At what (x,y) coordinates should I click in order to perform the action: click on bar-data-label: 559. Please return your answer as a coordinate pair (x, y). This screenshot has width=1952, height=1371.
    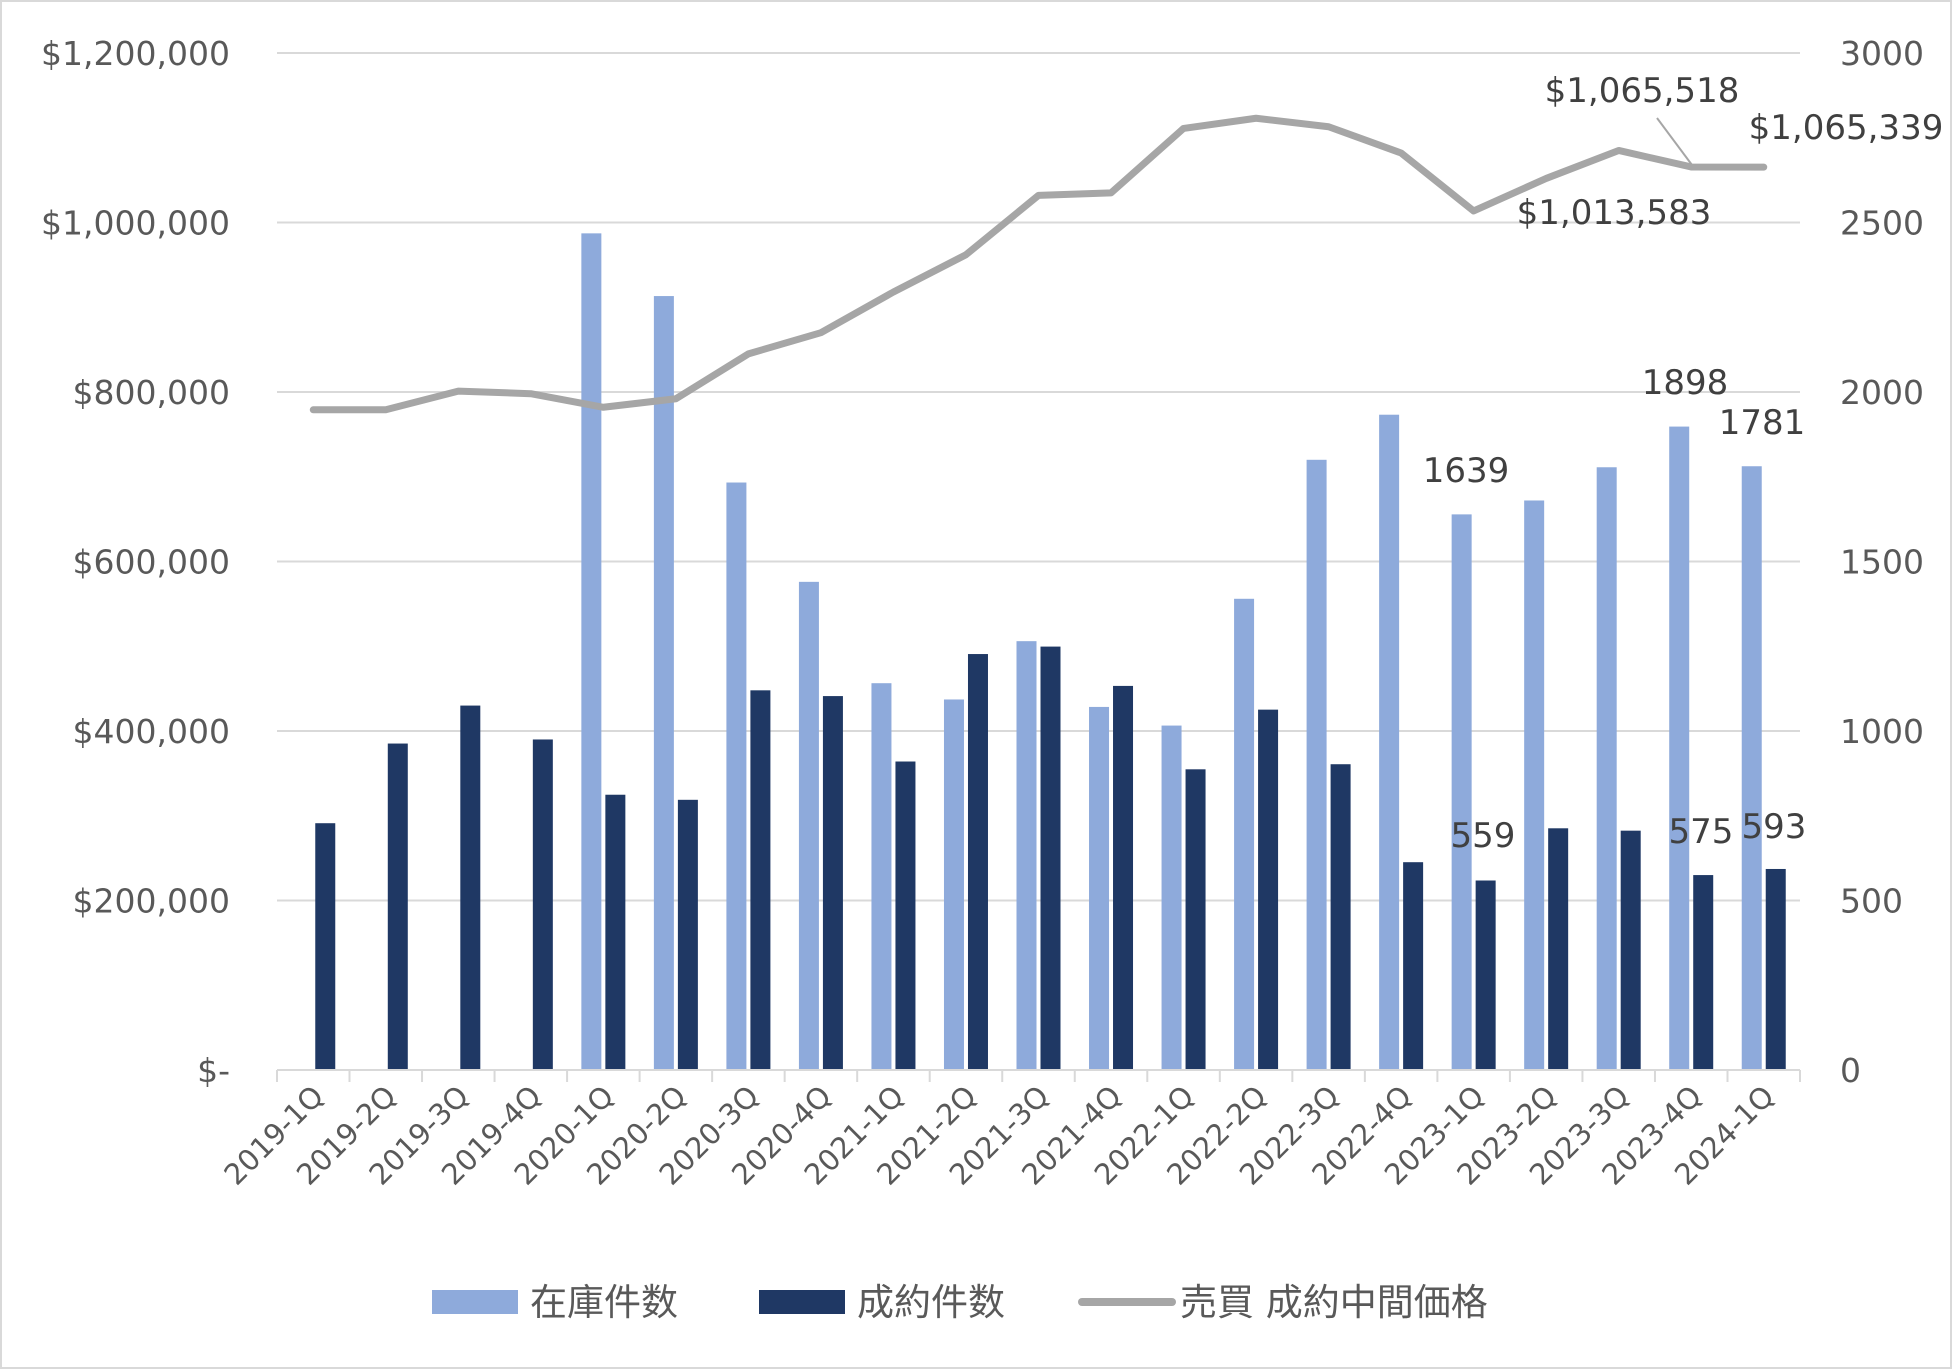
    Looking at the image, I should click on (1483, 836).